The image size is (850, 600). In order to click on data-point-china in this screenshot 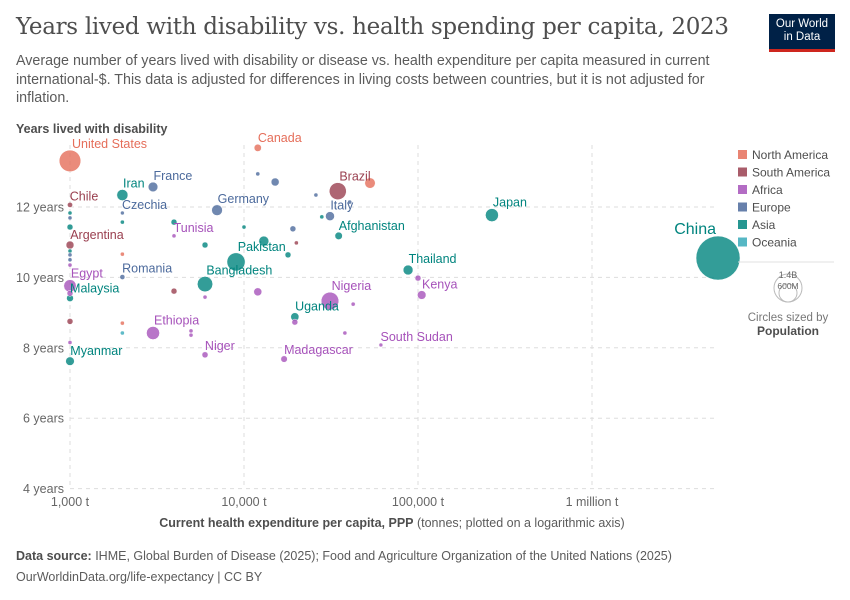, I will do `click(718, 258)`.